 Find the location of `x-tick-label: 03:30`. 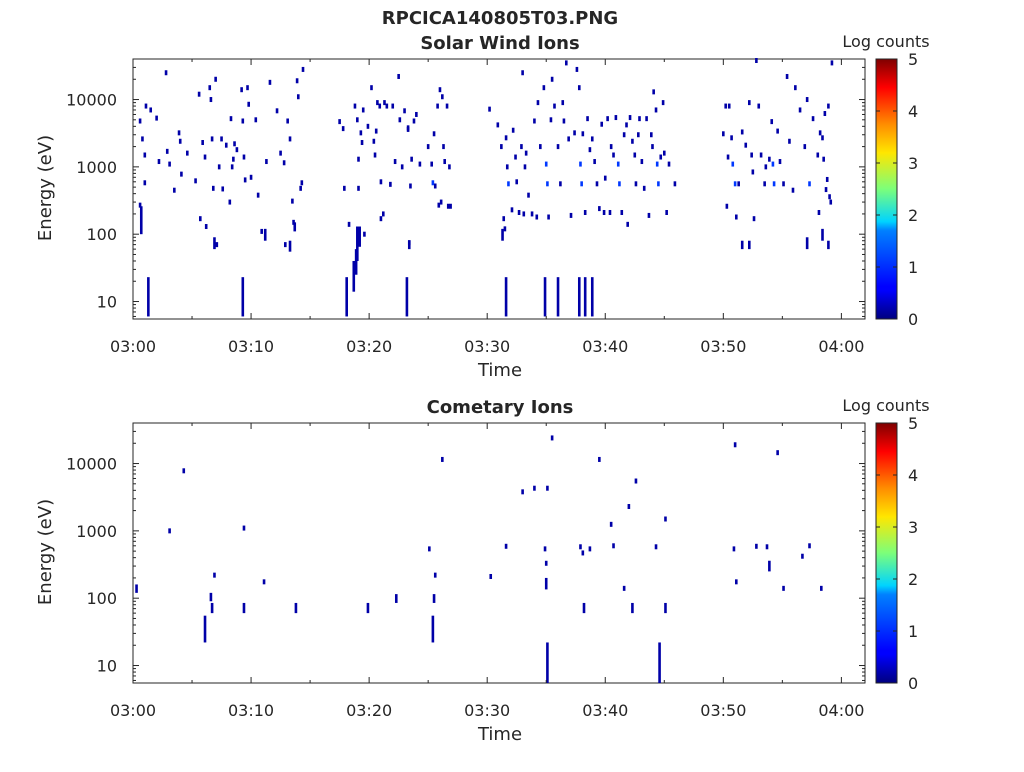

x-tick-label: 03:30 is located at coordinates (487, 710).